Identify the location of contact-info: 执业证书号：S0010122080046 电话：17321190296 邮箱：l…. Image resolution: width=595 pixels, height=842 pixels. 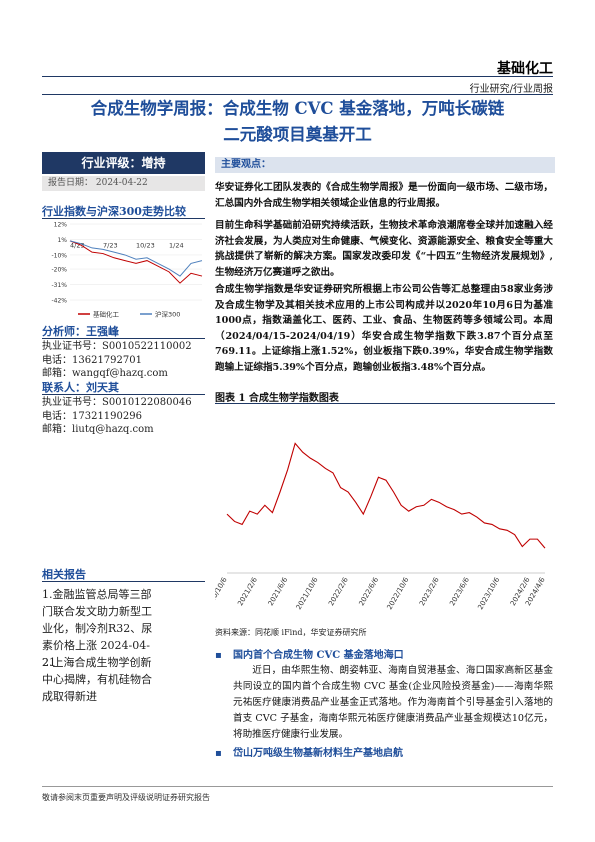
(123, 416).